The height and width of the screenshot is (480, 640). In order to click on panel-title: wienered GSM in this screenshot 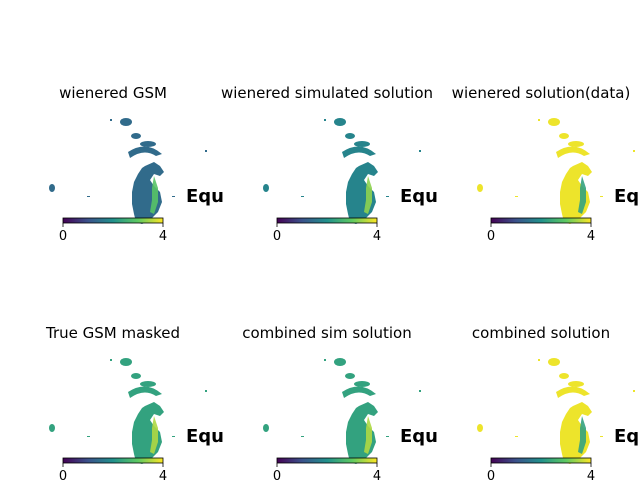, I will do `click(113, 93)`.